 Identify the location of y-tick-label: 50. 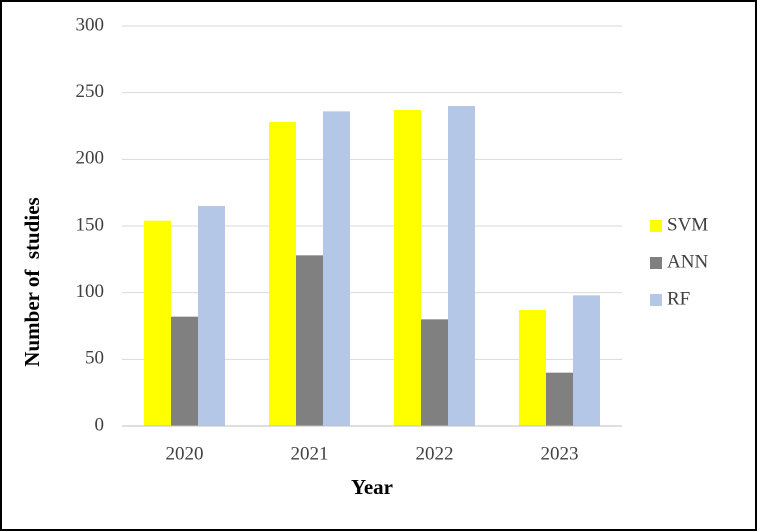
(94, 358).